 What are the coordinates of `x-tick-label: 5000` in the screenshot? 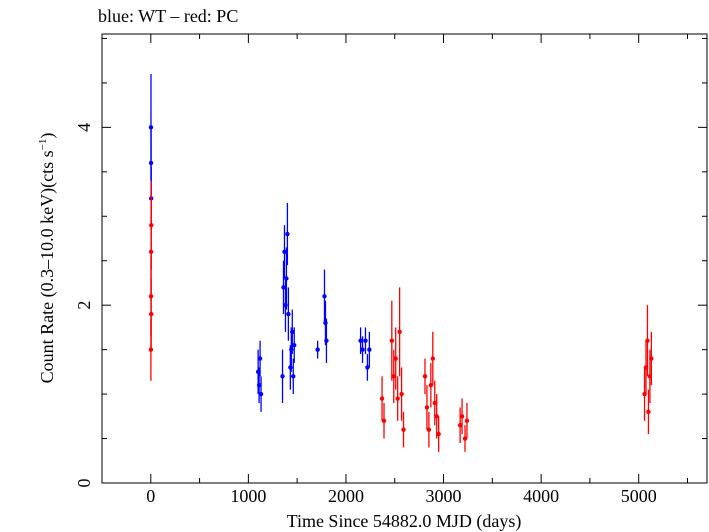 It's located at (639, 496).